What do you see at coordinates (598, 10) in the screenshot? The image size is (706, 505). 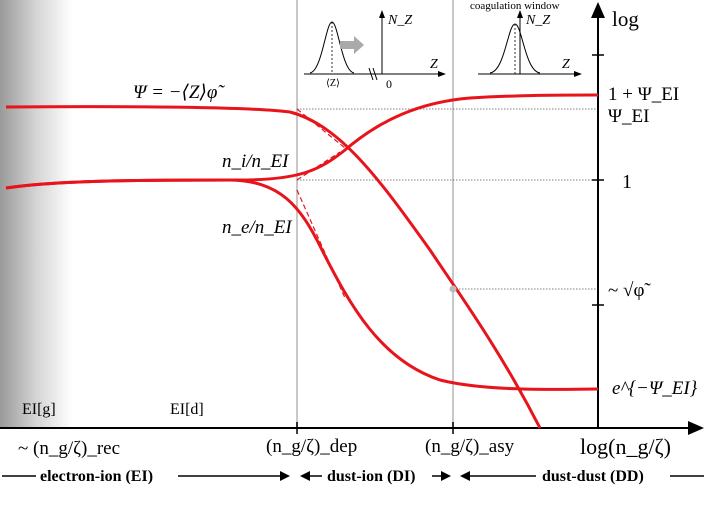 I see `y-axis-arrowhead` at bounding box center [598, 10].